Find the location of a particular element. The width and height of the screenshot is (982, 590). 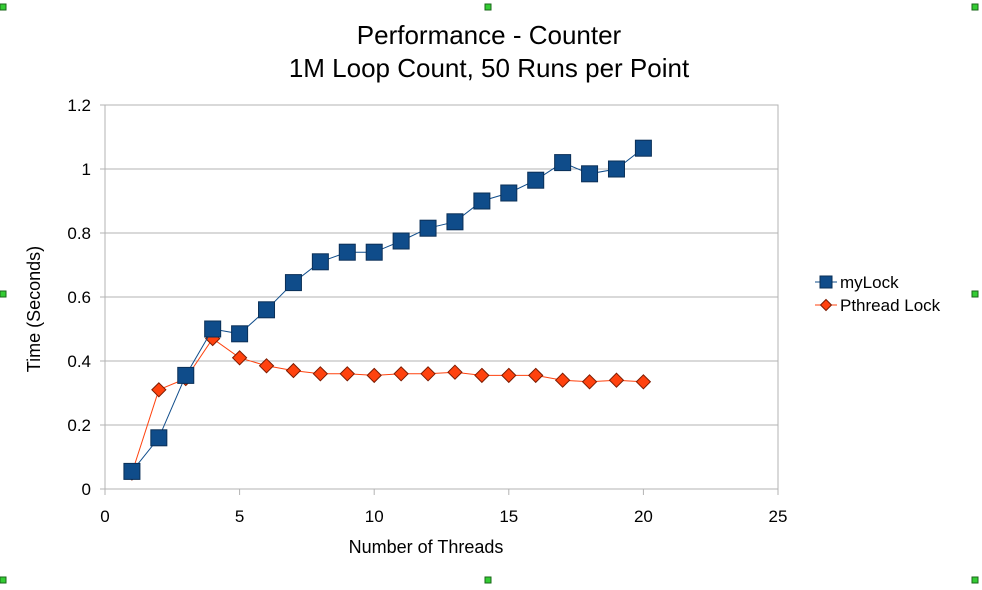

y-tick-label: 1.2 is located at coordinates (79, 105).